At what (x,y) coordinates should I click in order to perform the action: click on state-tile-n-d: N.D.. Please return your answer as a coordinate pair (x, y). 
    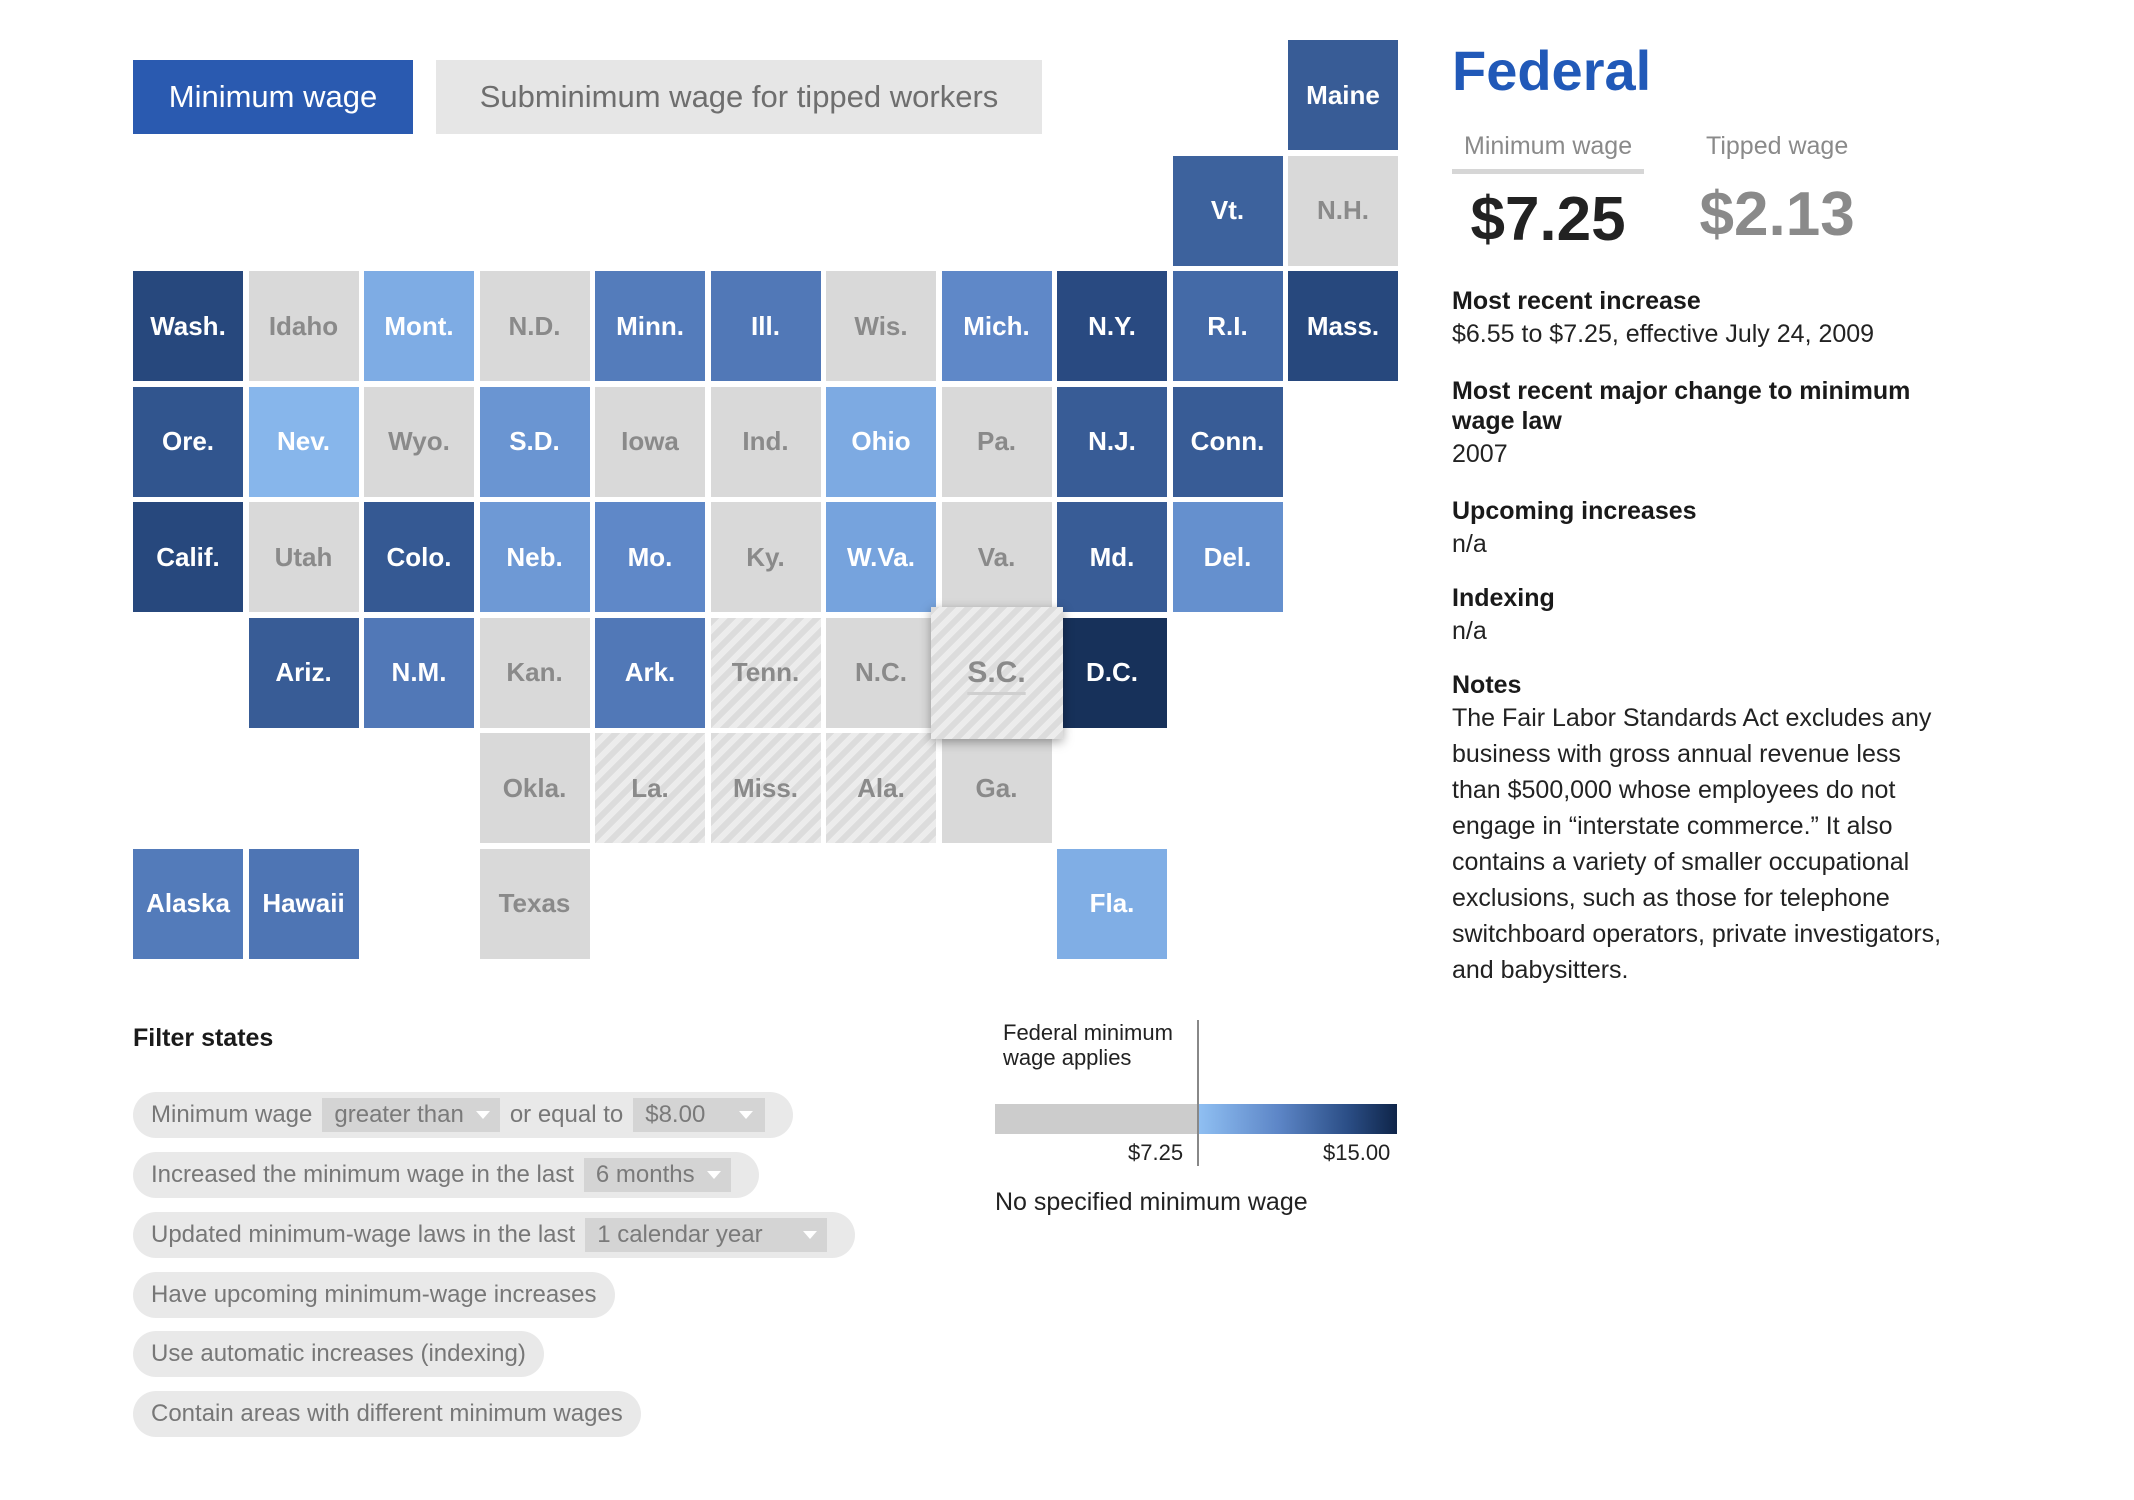
    Looking at the image, I should click on (534, 326).